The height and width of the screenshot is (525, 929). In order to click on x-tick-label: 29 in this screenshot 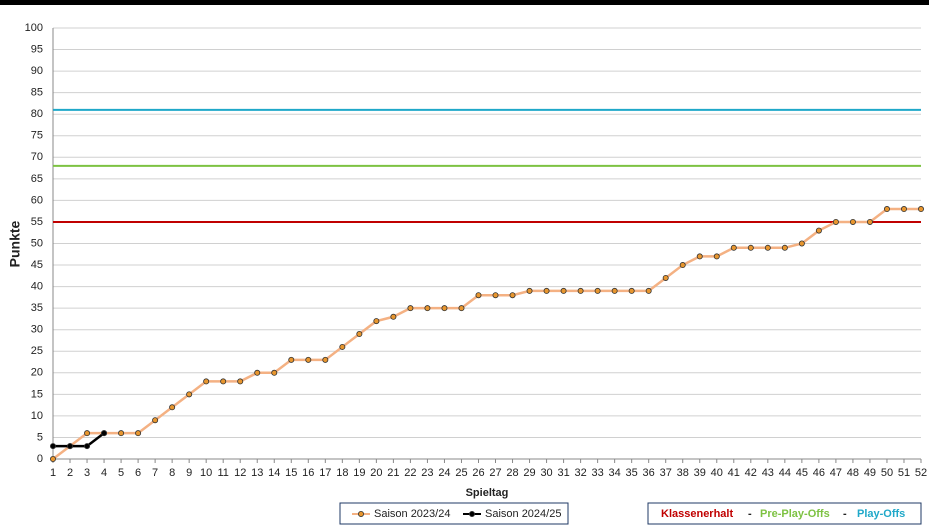, I will do `click(529, 473)`.